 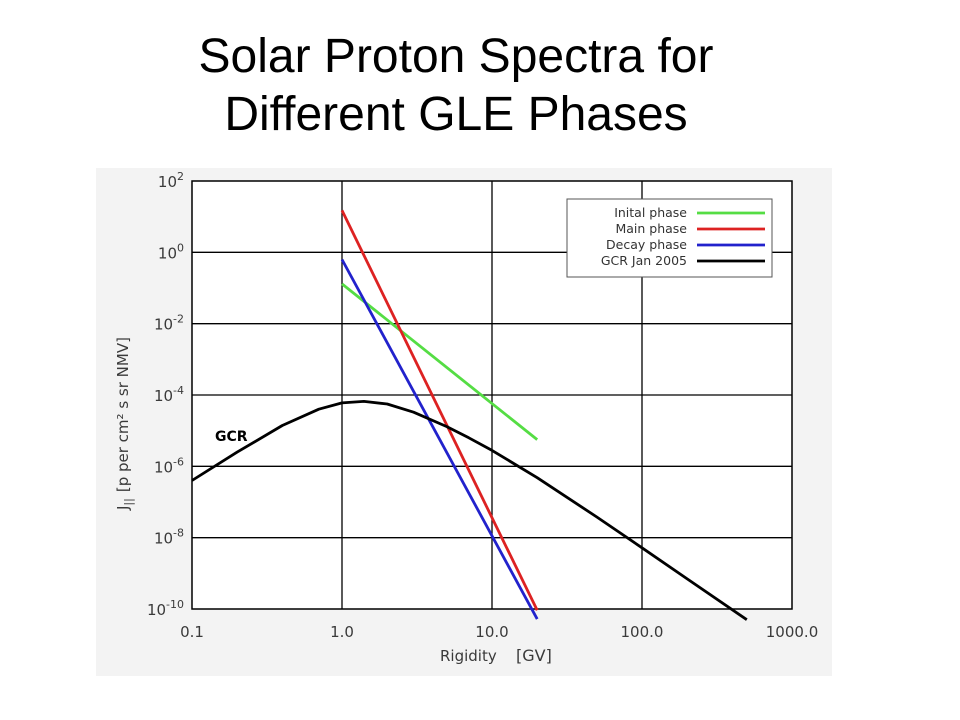 I want to click on legend-label-2: Main phase, so click(x=651, y=228).